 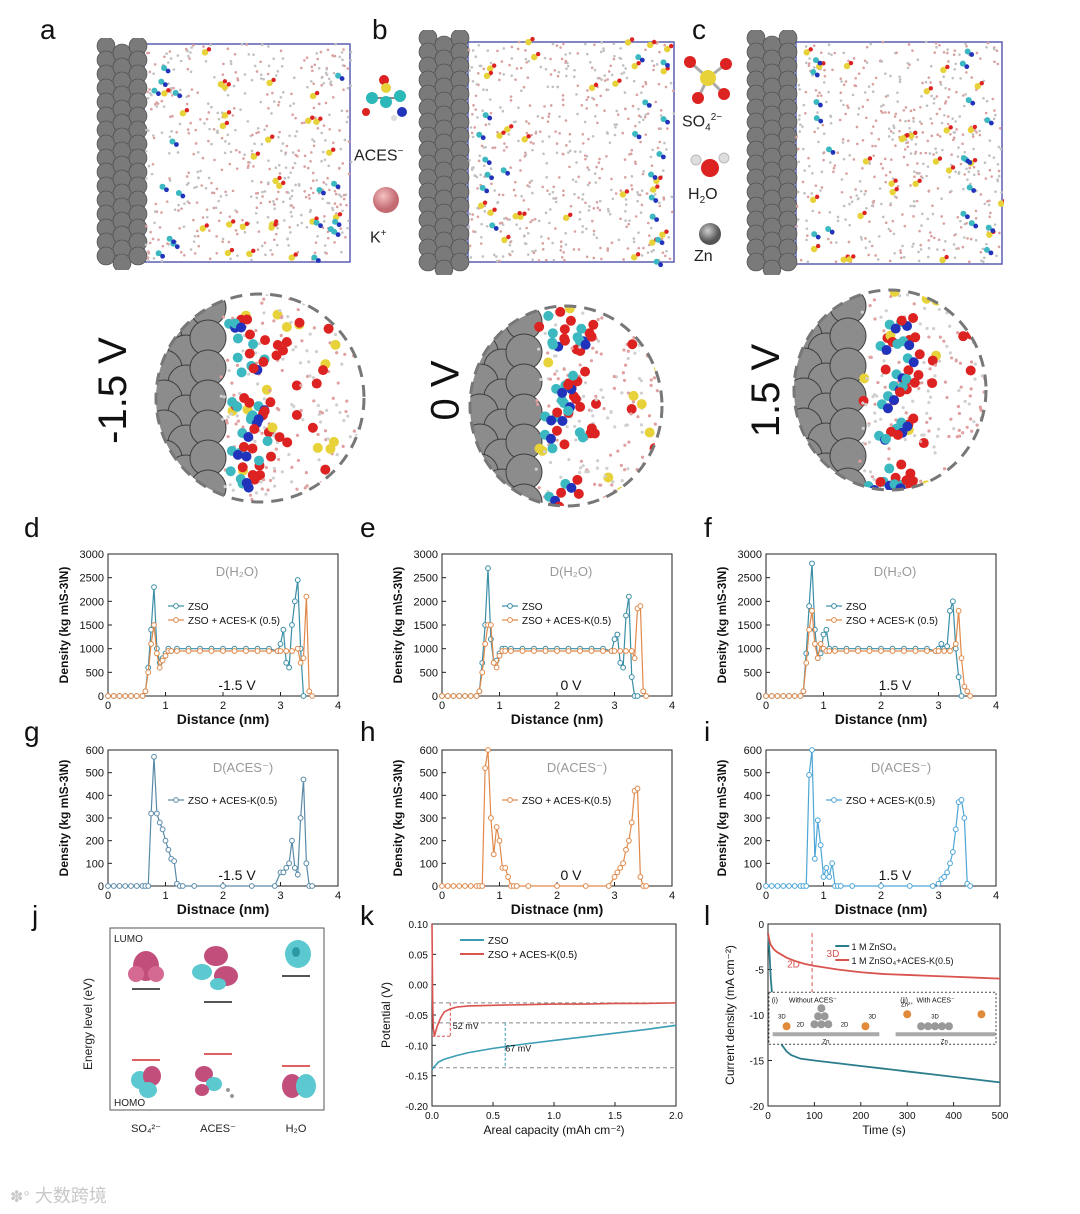 I want to click on y-tick-label: 1000, so click(x=750, y=650).